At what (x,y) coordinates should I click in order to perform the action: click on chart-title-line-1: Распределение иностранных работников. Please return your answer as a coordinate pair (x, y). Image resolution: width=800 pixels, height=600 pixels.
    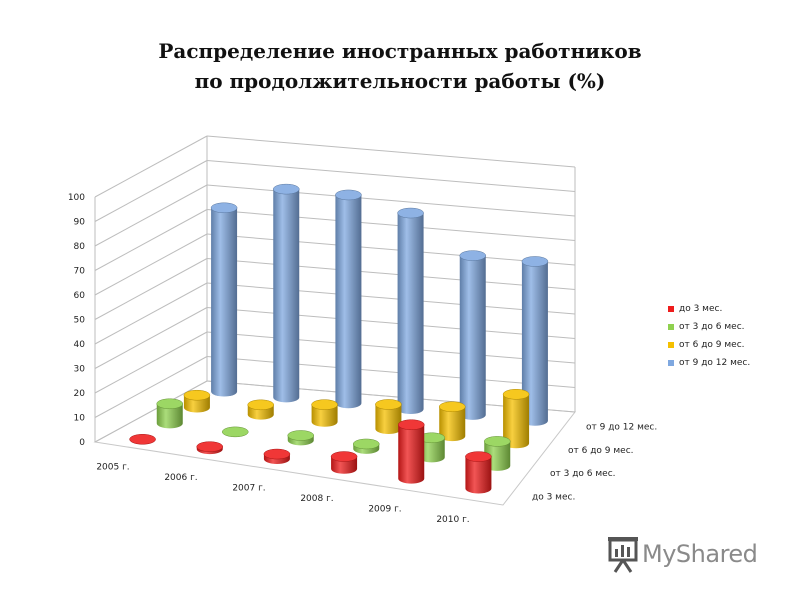
    Looking at the image, I should click on (400, 51).